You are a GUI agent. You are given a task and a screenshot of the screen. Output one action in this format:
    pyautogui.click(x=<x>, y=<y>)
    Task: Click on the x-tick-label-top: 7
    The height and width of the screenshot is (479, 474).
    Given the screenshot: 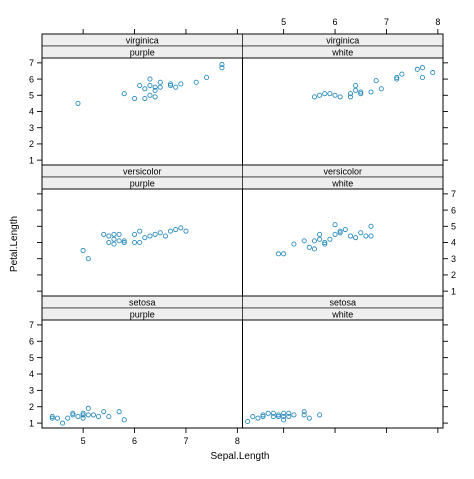 What is the action you would take?
    pyautogui.click(x=386, y=22)
    